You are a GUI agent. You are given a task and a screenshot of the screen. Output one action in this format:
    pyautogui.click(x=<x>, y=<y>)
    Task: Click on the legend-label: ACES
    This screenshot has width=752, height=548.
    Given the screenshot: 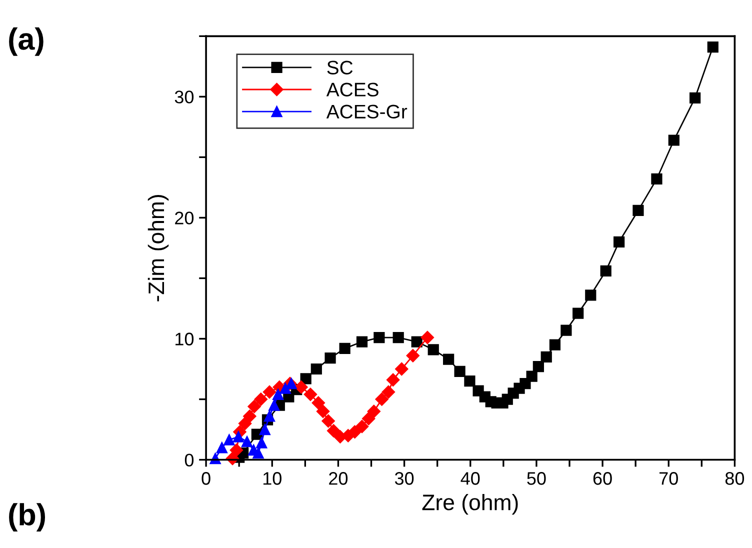 What is the action you would take?
    pyautogui.click(x=352, y=89)
    